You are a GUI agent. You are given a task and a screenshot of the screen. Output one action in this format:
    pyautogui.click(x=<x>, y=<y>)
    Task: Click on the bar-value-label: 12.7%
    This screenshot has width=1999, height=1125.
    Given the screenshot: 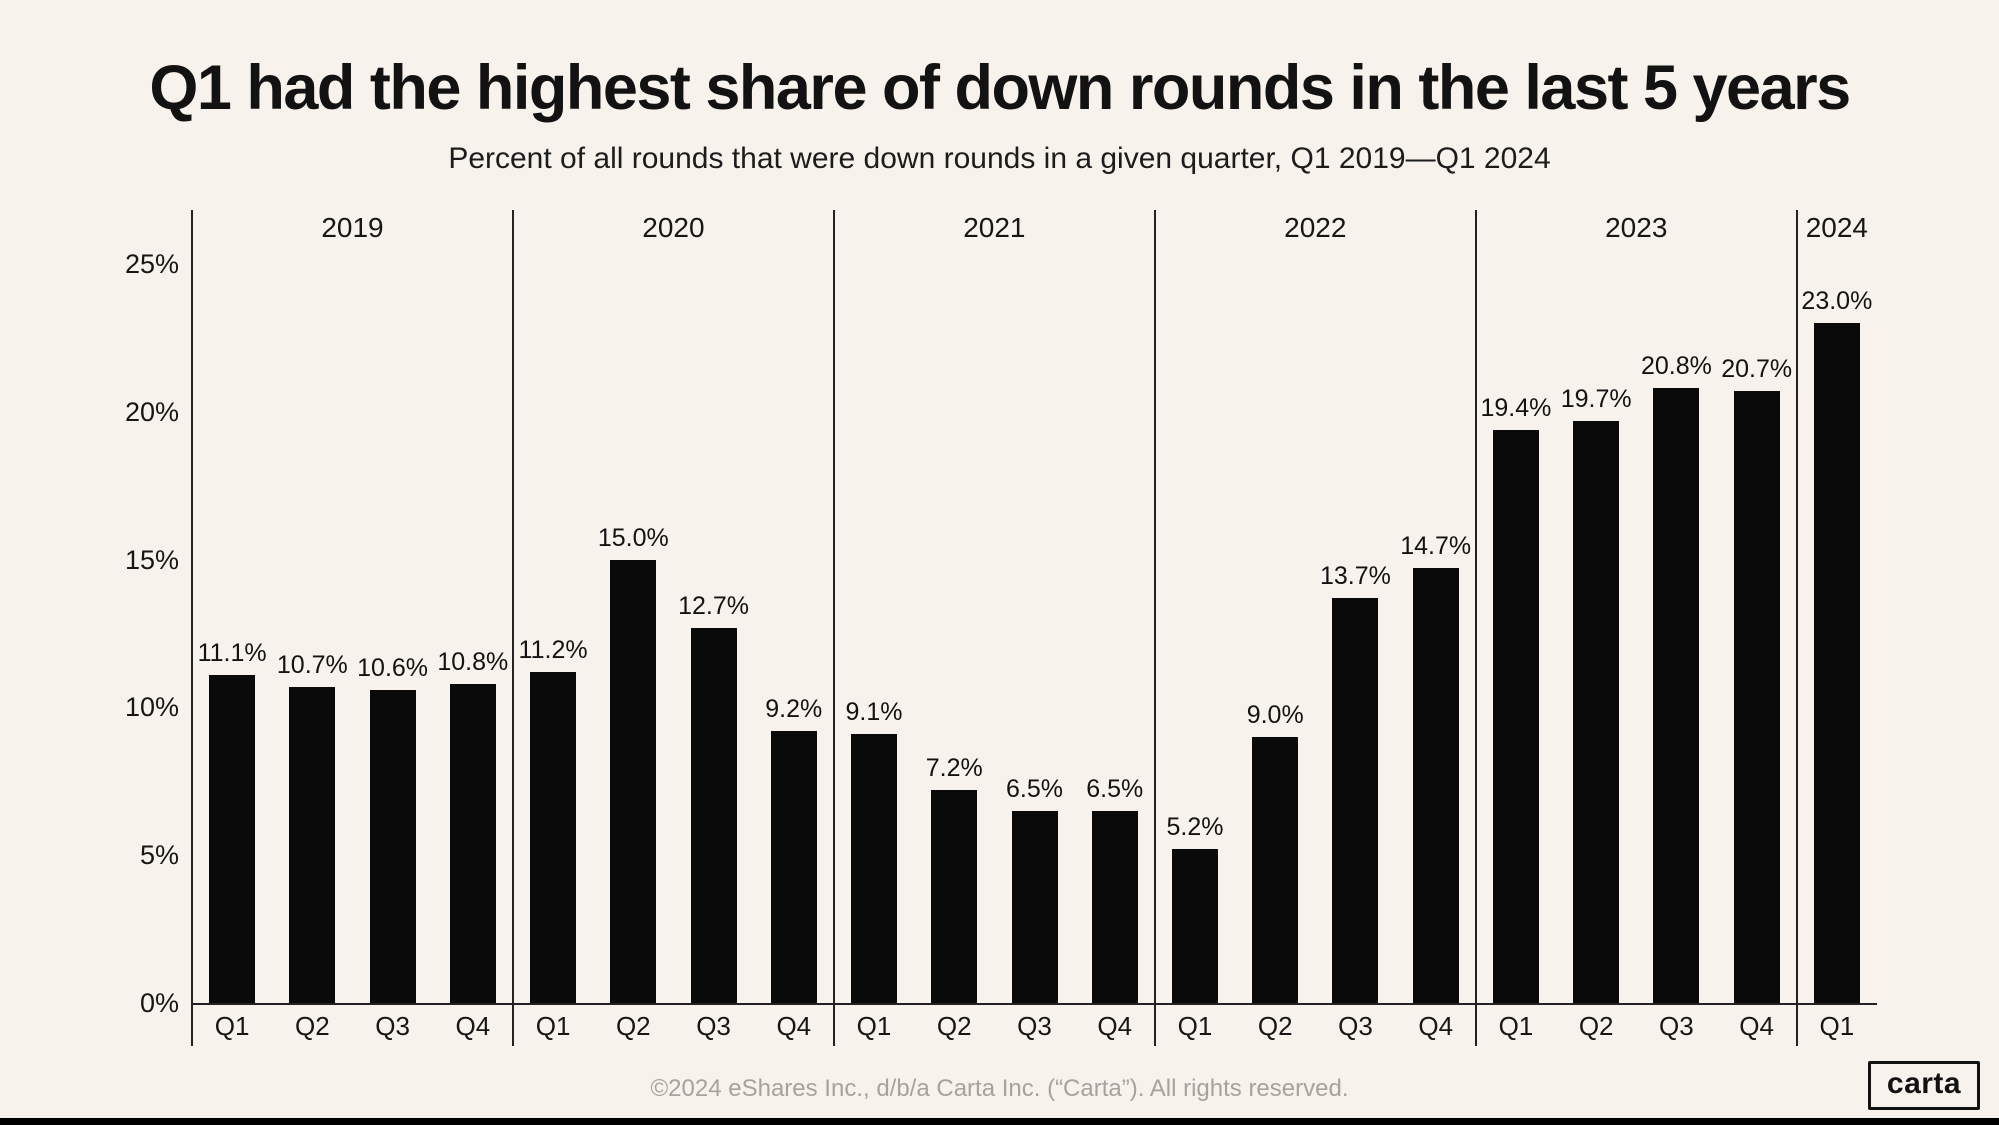 What is the action you would take?
    pyautogui.click(x=713, y=605)
    